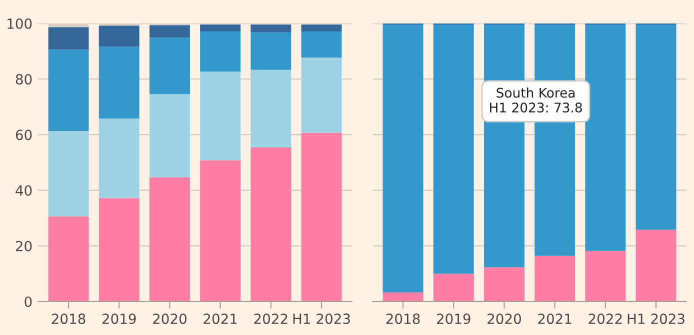 This screenshot has height=335, width=694. I want to click on y-tick-label: 100, so click(20, 23).